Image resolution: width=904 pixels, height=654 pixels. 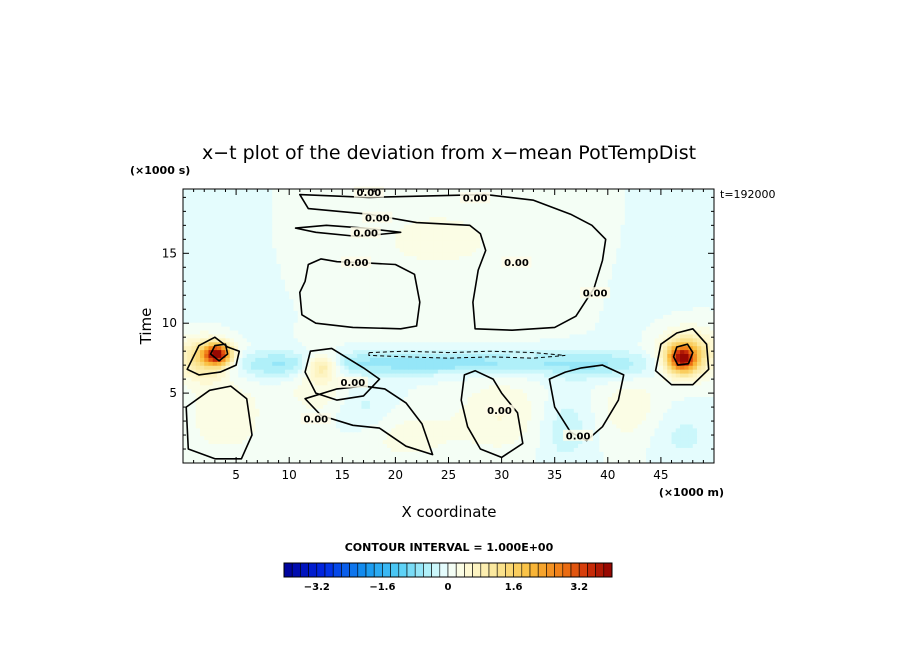 I want to click on x-tick-label: 10, so click(x=289, y=475).